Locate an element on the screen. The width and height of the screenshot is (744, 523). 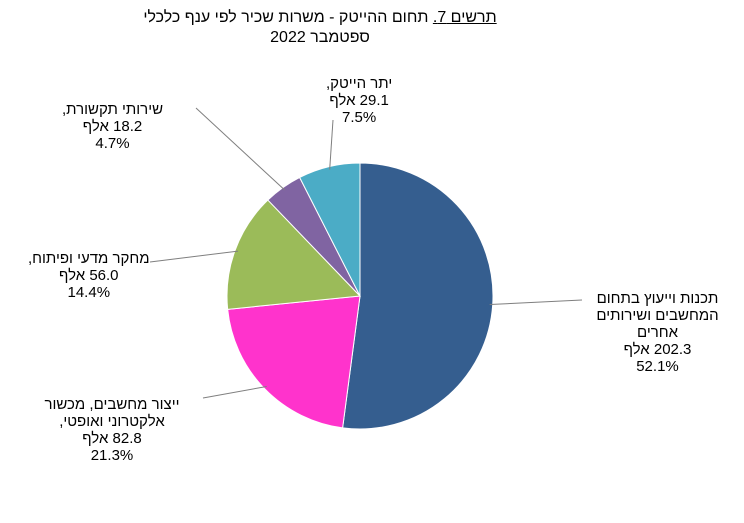
leader-line-manufacturing is located at coordinates (234, 392).